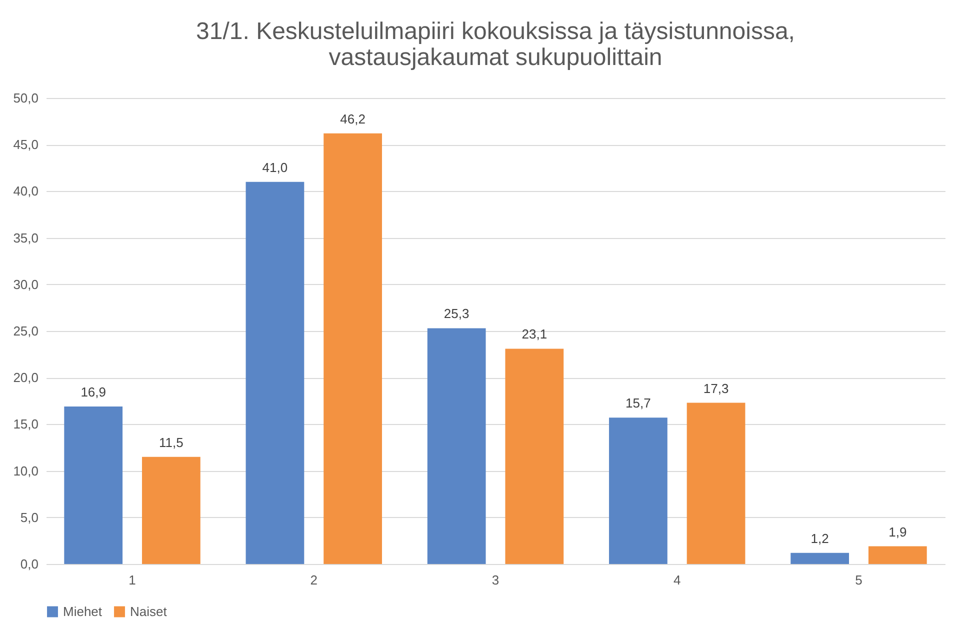 This screenshot has width=975, height=633. I want to click on y-tick-label: 15,0, so click(25, 424).